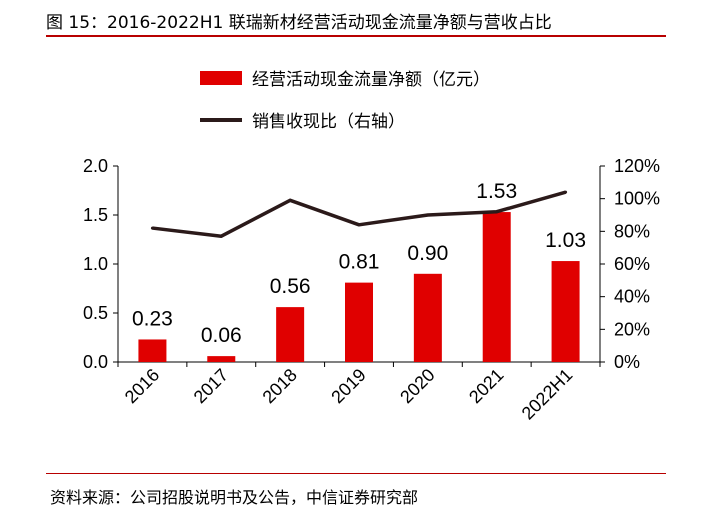  Describe the element at coordinates (637, 199) in the screenshot. I see `right-tick-label: 100%` at that location.